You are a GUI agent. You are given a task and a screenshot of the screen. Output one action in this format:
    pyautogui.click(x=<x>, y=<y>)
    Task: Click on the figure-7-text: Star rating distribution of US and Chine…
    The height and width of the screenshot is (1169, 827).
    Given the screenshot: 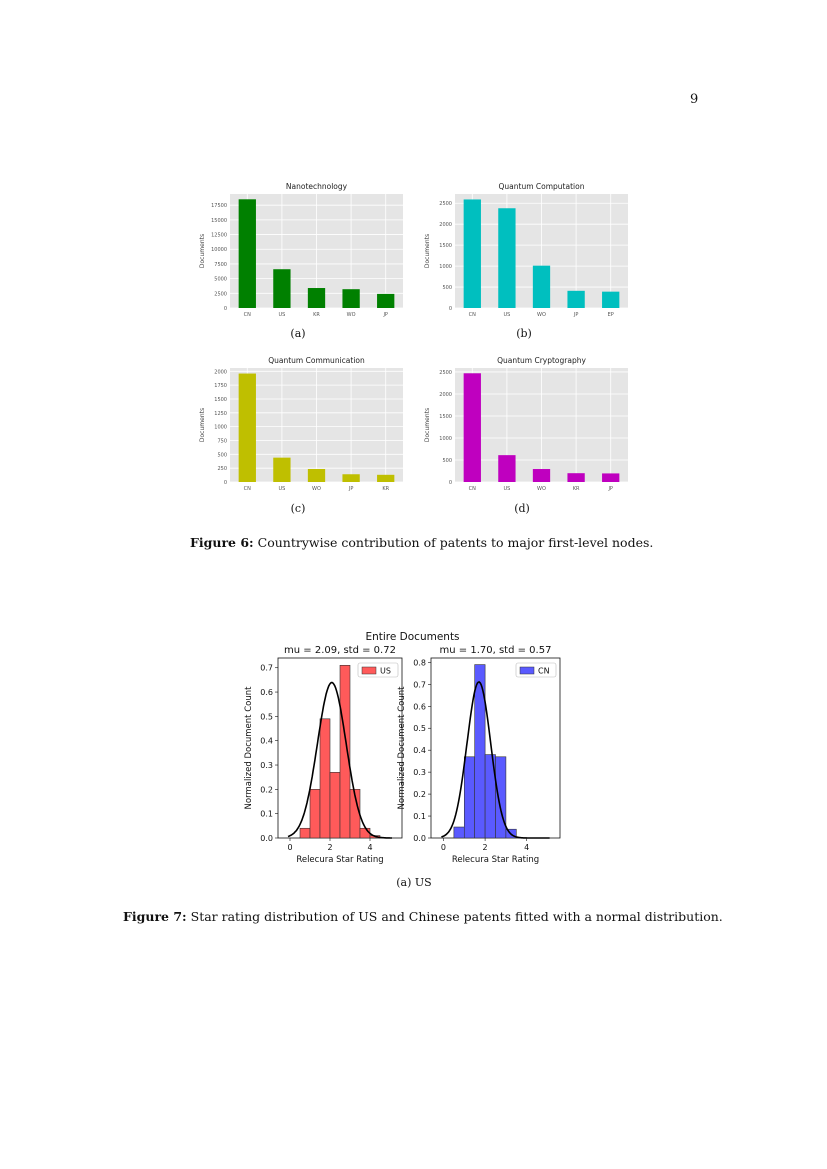 What is the action you would take?
    pyautogui.click(x=456, y=916)
    